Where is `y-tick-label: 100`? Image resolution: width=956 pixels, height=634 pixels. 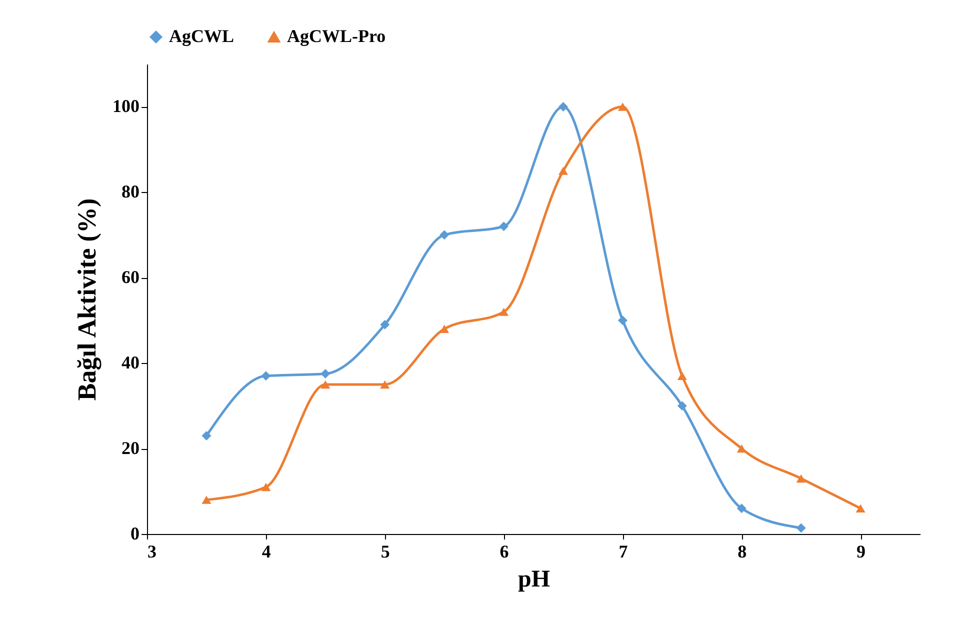
y-tick-label: 100 is located at coordinates (126, 106).